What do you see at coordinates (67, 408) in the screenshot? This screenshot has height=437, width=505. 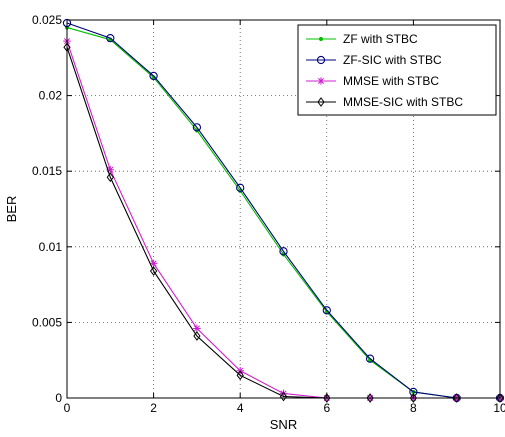 I see `x-tick-label: 0` at bounding box center [67, 408].